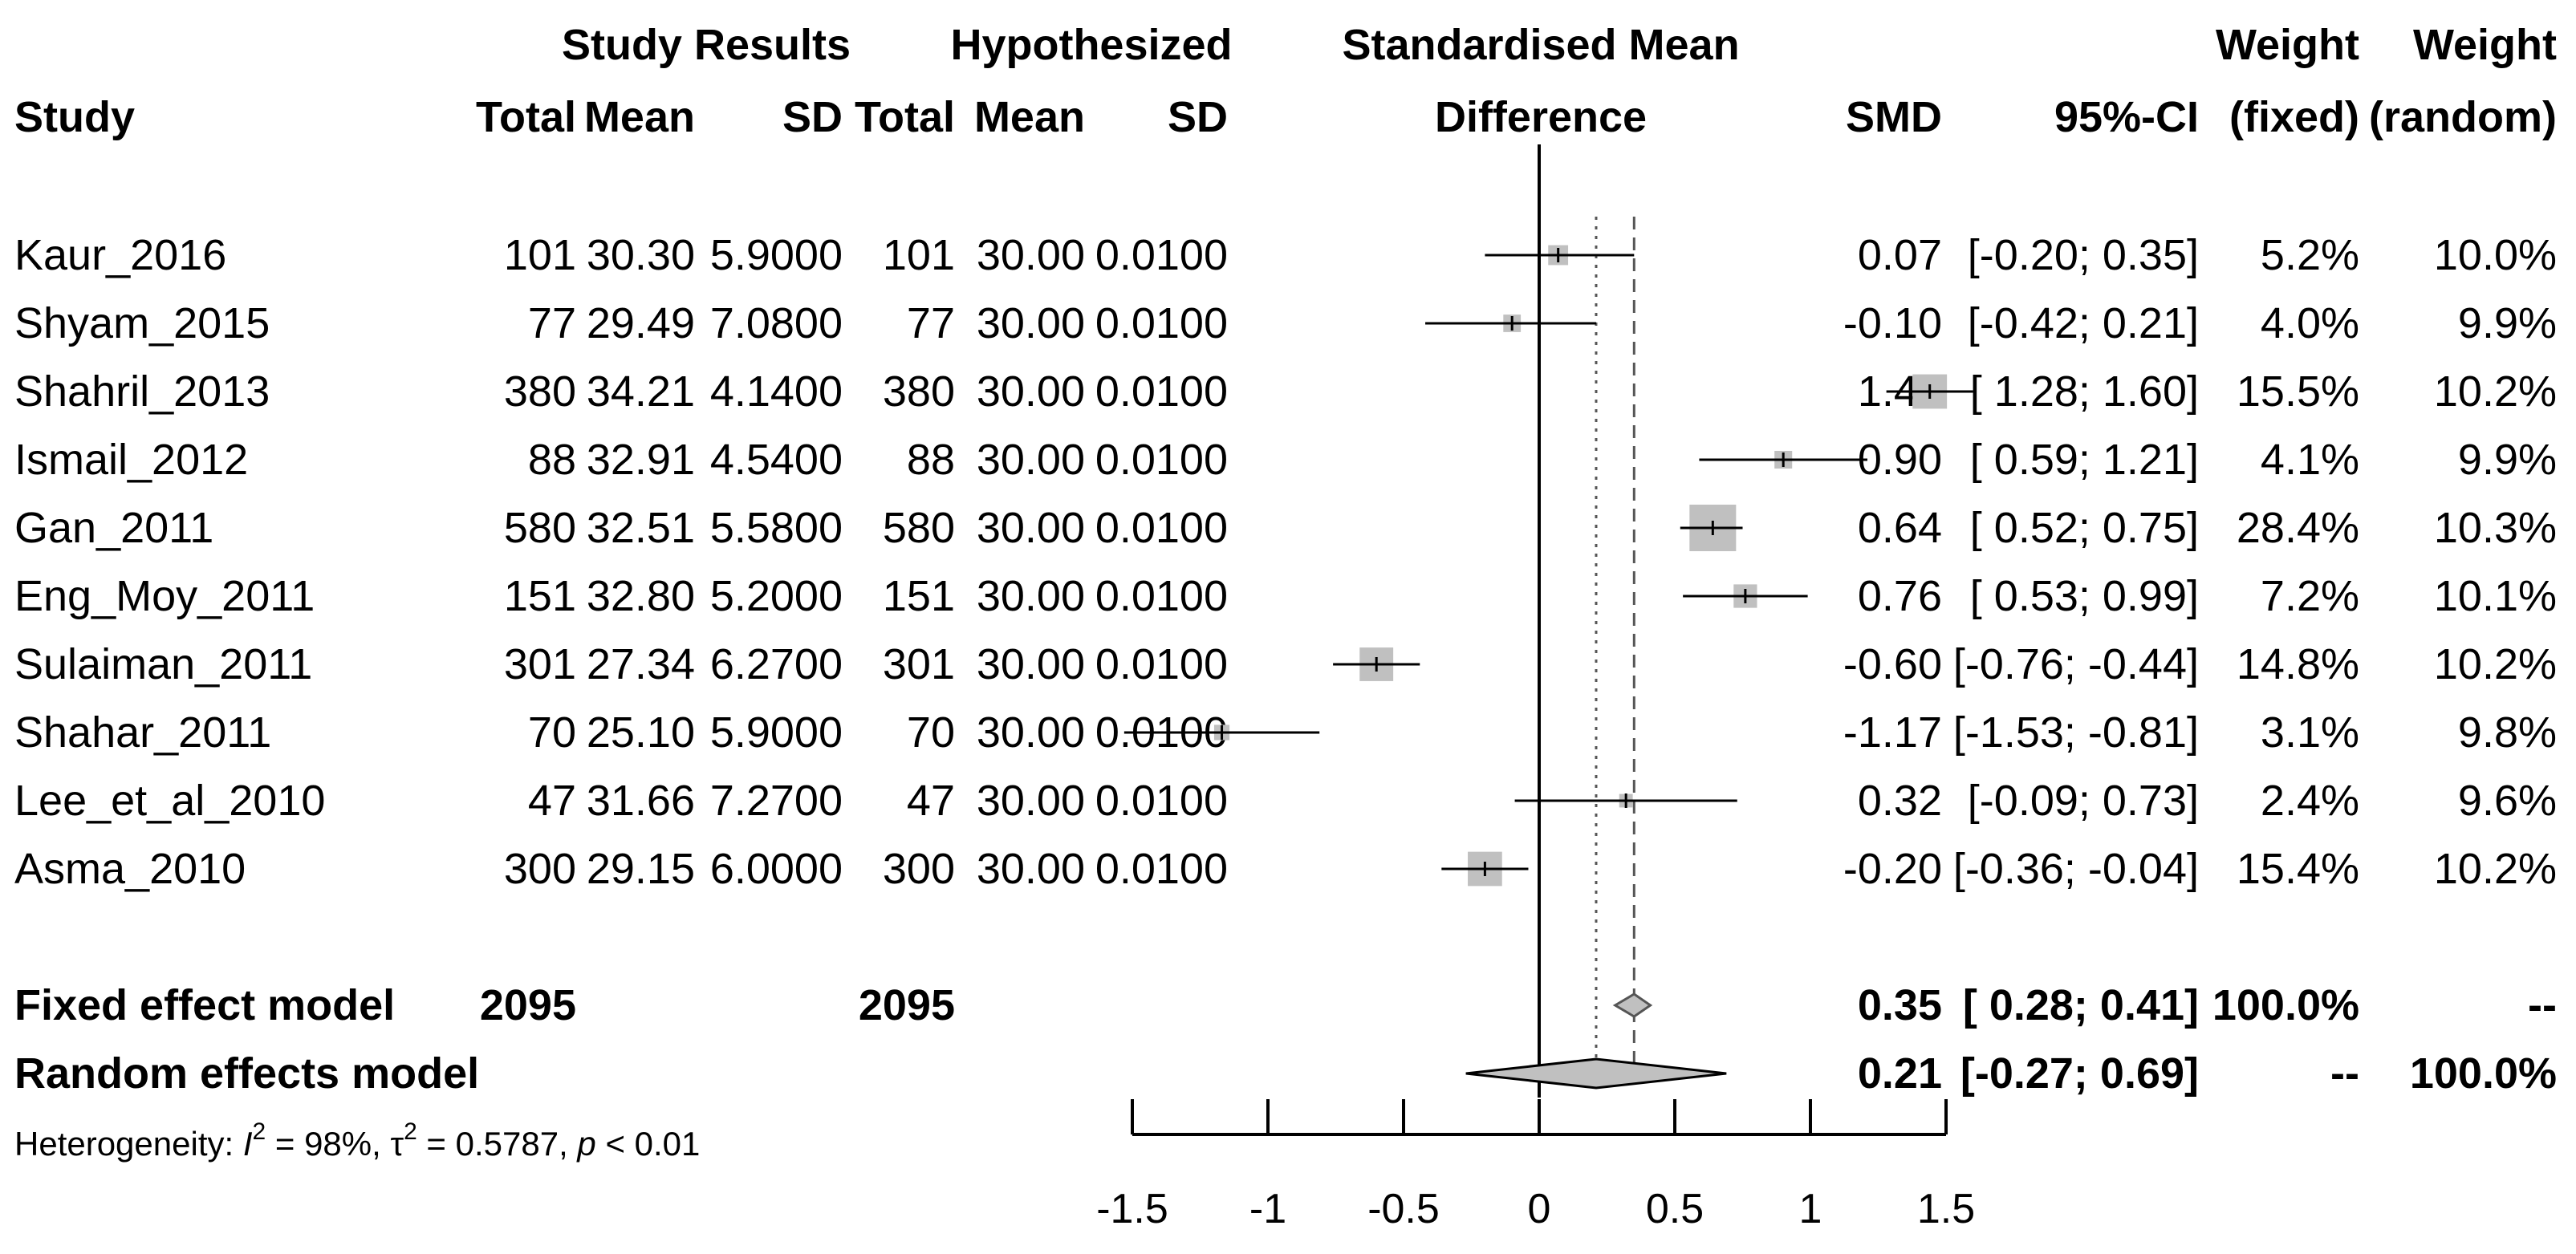 The image size is (2576, 1254). What do you see at coordinates (2310, 323) in the screenshot?
I see `study-weight-fixed: 4.0%` at bounding box center [2310, 323].